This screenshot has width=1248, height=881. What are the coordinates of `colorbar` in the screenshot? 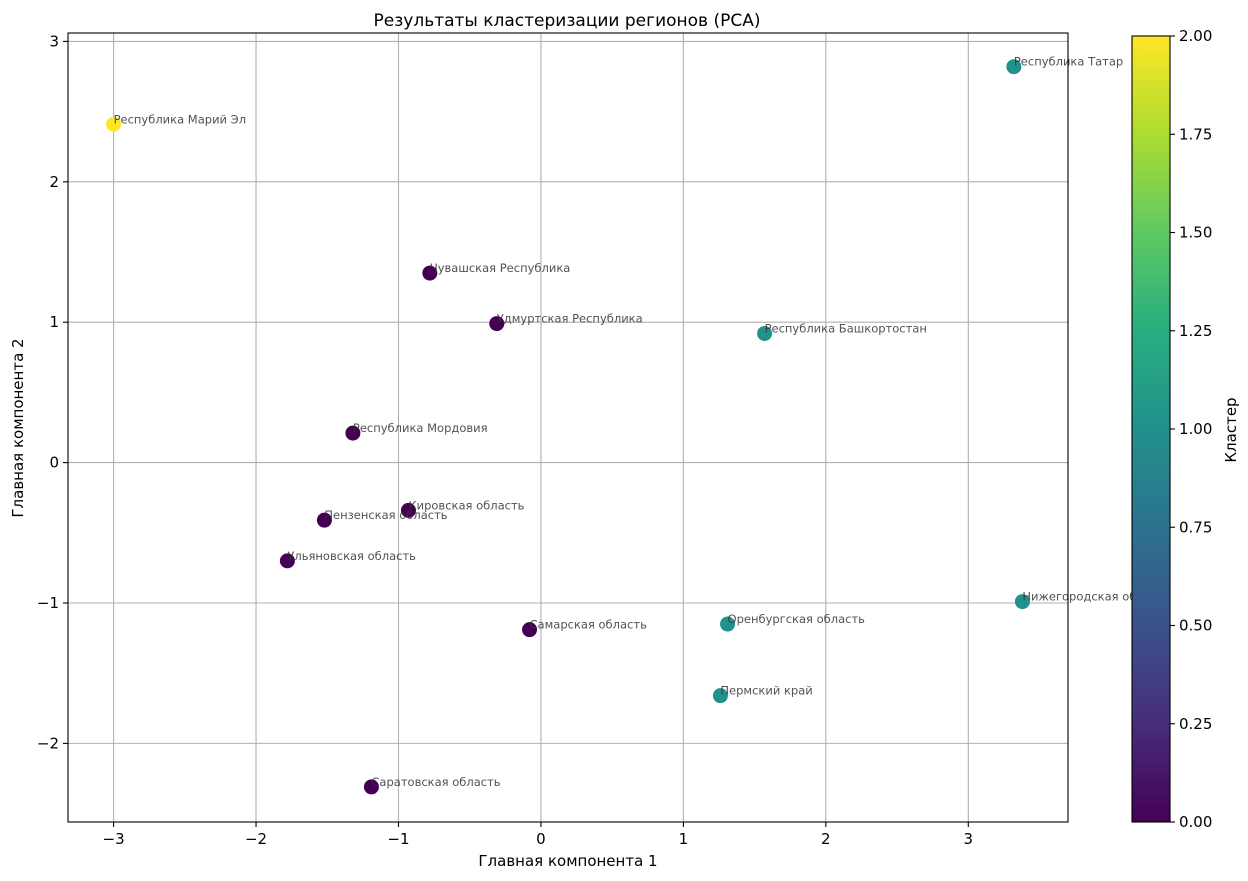 It's located at (1151, 429).